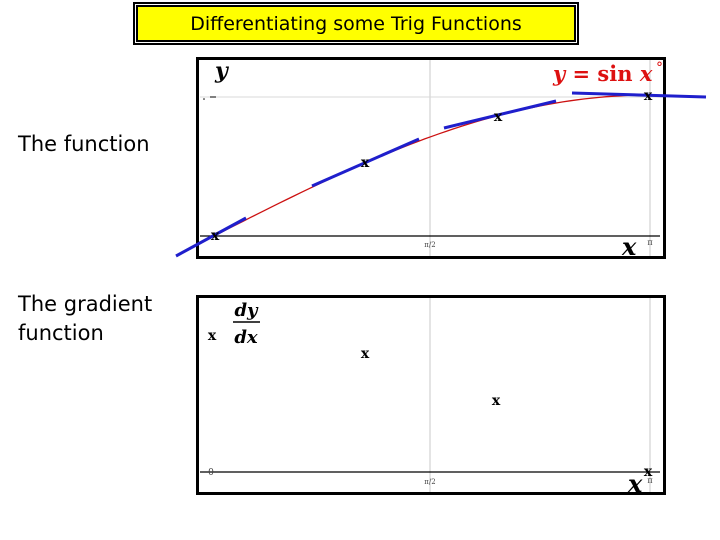 The width and height of the screenshot is (720, 540). What do you see at coordinates (246, 337) in the screenshot?
I see `dx-label: dx` at bounding box center [246, 337].